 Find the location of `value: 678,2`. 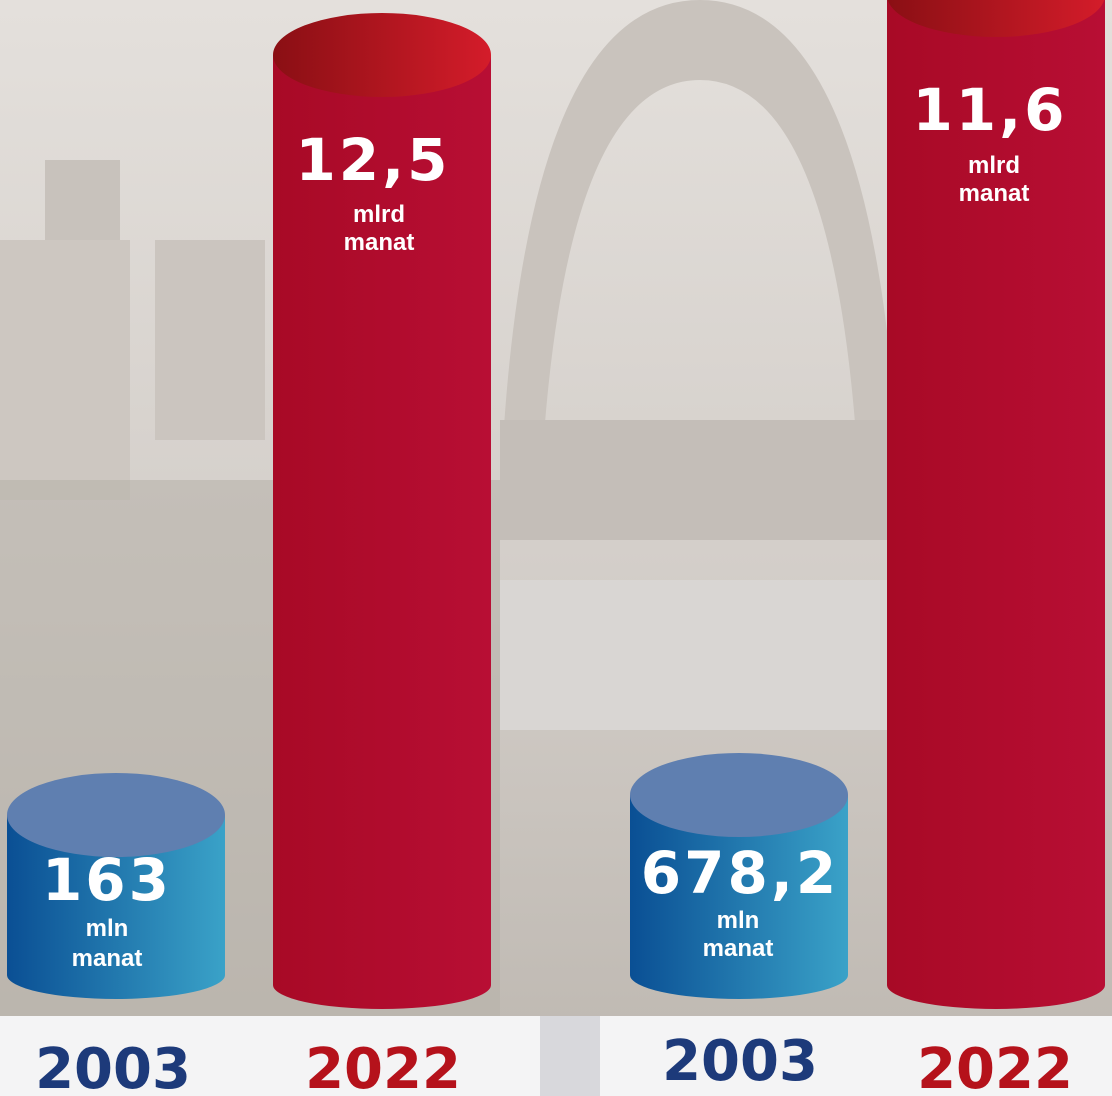

value: 678,2 is located at coordinates (740, 873).